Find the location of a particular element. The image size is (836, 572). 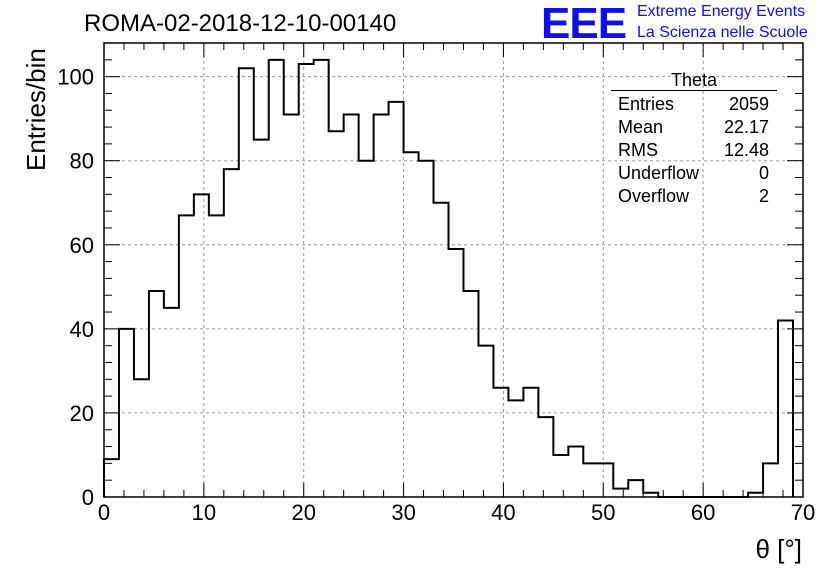

stats-value: 2059 is located at coordinates (748, 104).